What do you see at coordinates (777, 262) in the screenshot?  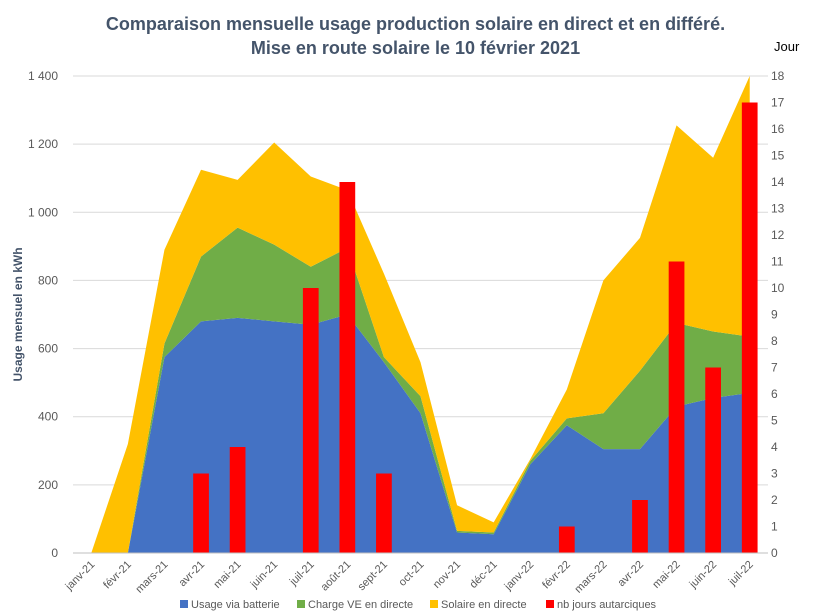 I see `y2-tick-label: 11` at bounding box center [777, 262].